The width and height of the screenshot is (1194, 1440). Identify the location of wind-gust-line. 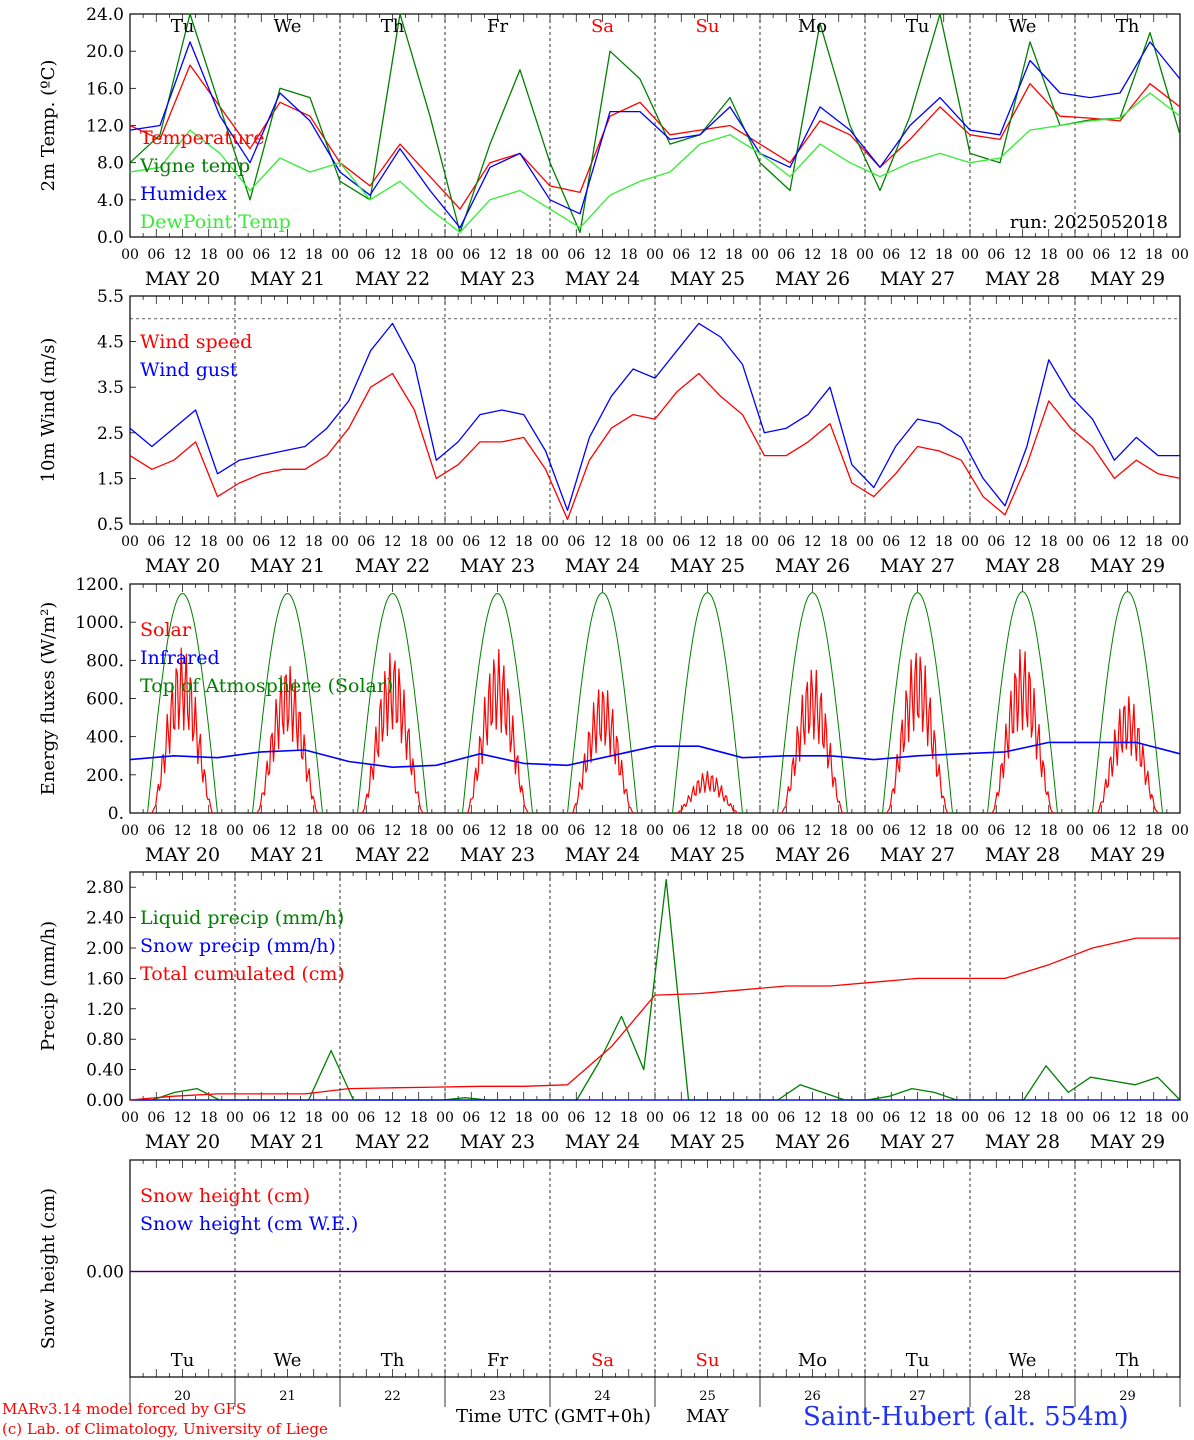
(654, 416).